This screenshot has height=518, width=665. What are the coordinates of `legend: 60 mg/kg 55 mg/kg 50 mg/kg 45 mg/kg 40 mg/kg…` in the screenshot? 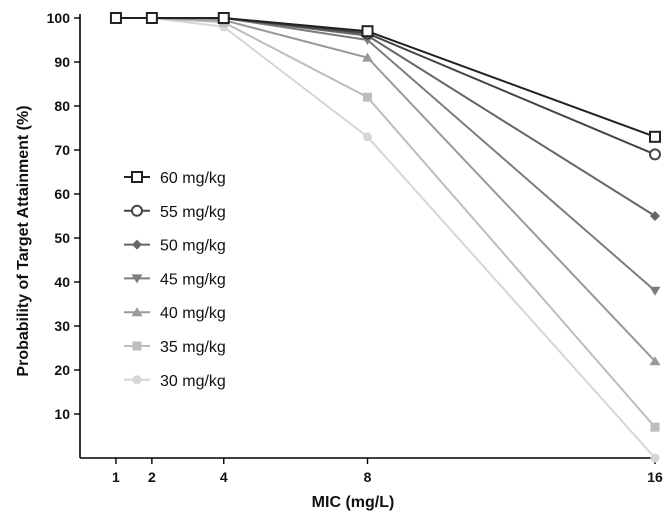 It's located at (175, 280).